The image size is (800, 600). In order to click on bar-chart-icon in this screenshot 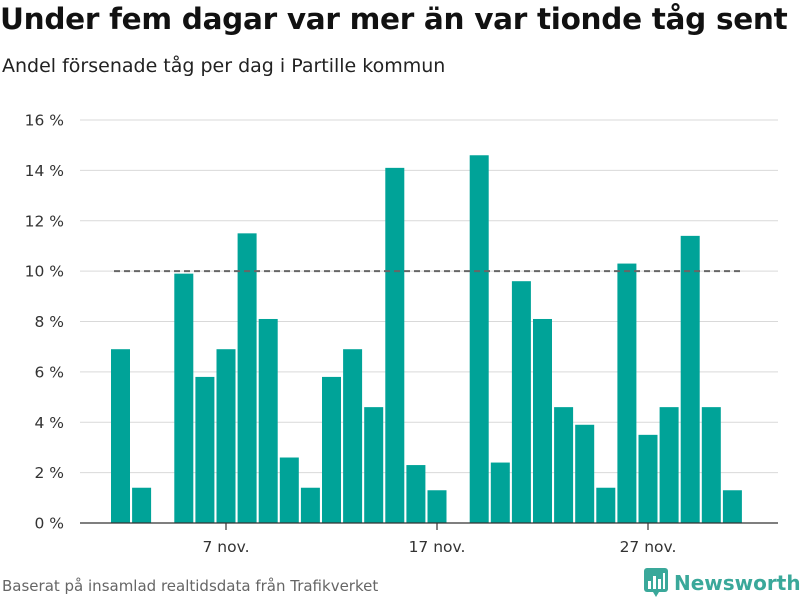, I will do `click(656, 582)`.